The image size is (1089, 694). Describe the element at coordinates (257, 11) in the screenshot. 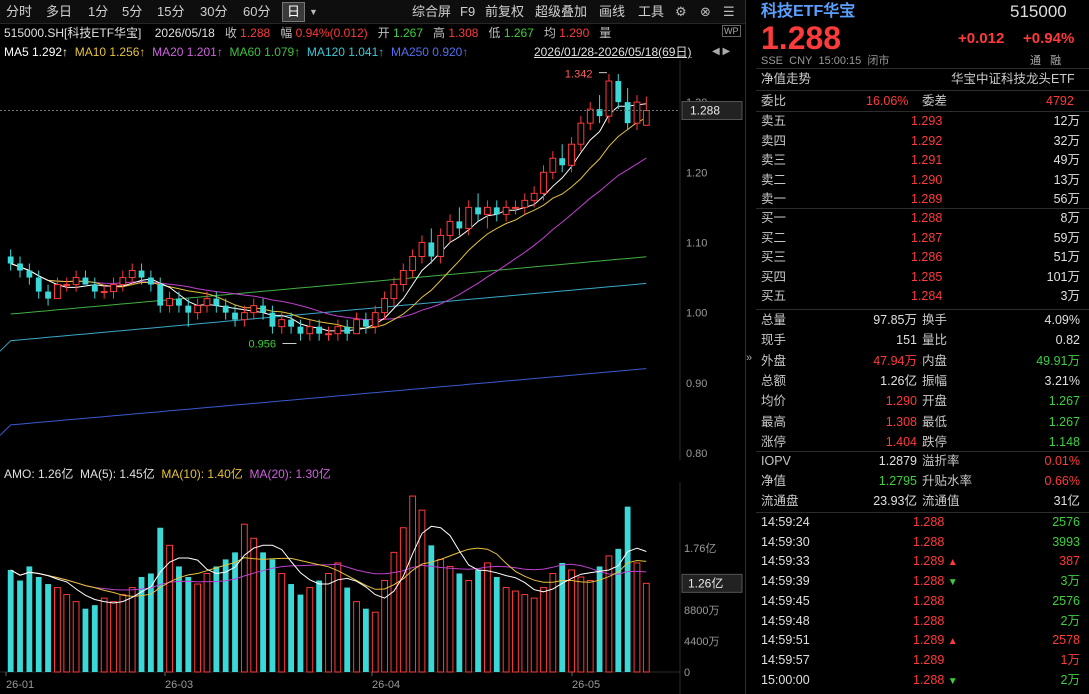

I see `period-tab-60min: 60分` at that location.